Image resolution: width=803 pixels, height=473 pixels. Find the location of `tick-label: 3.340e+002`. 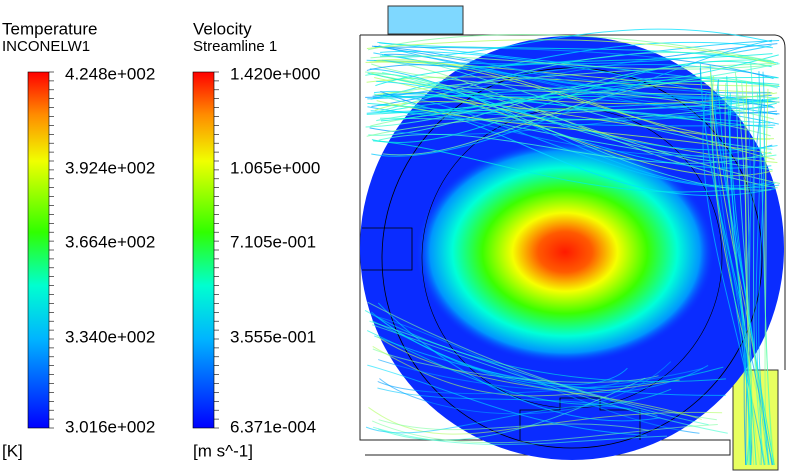

tick-label: 3.340e+002 is located at coordinates (110, 336).